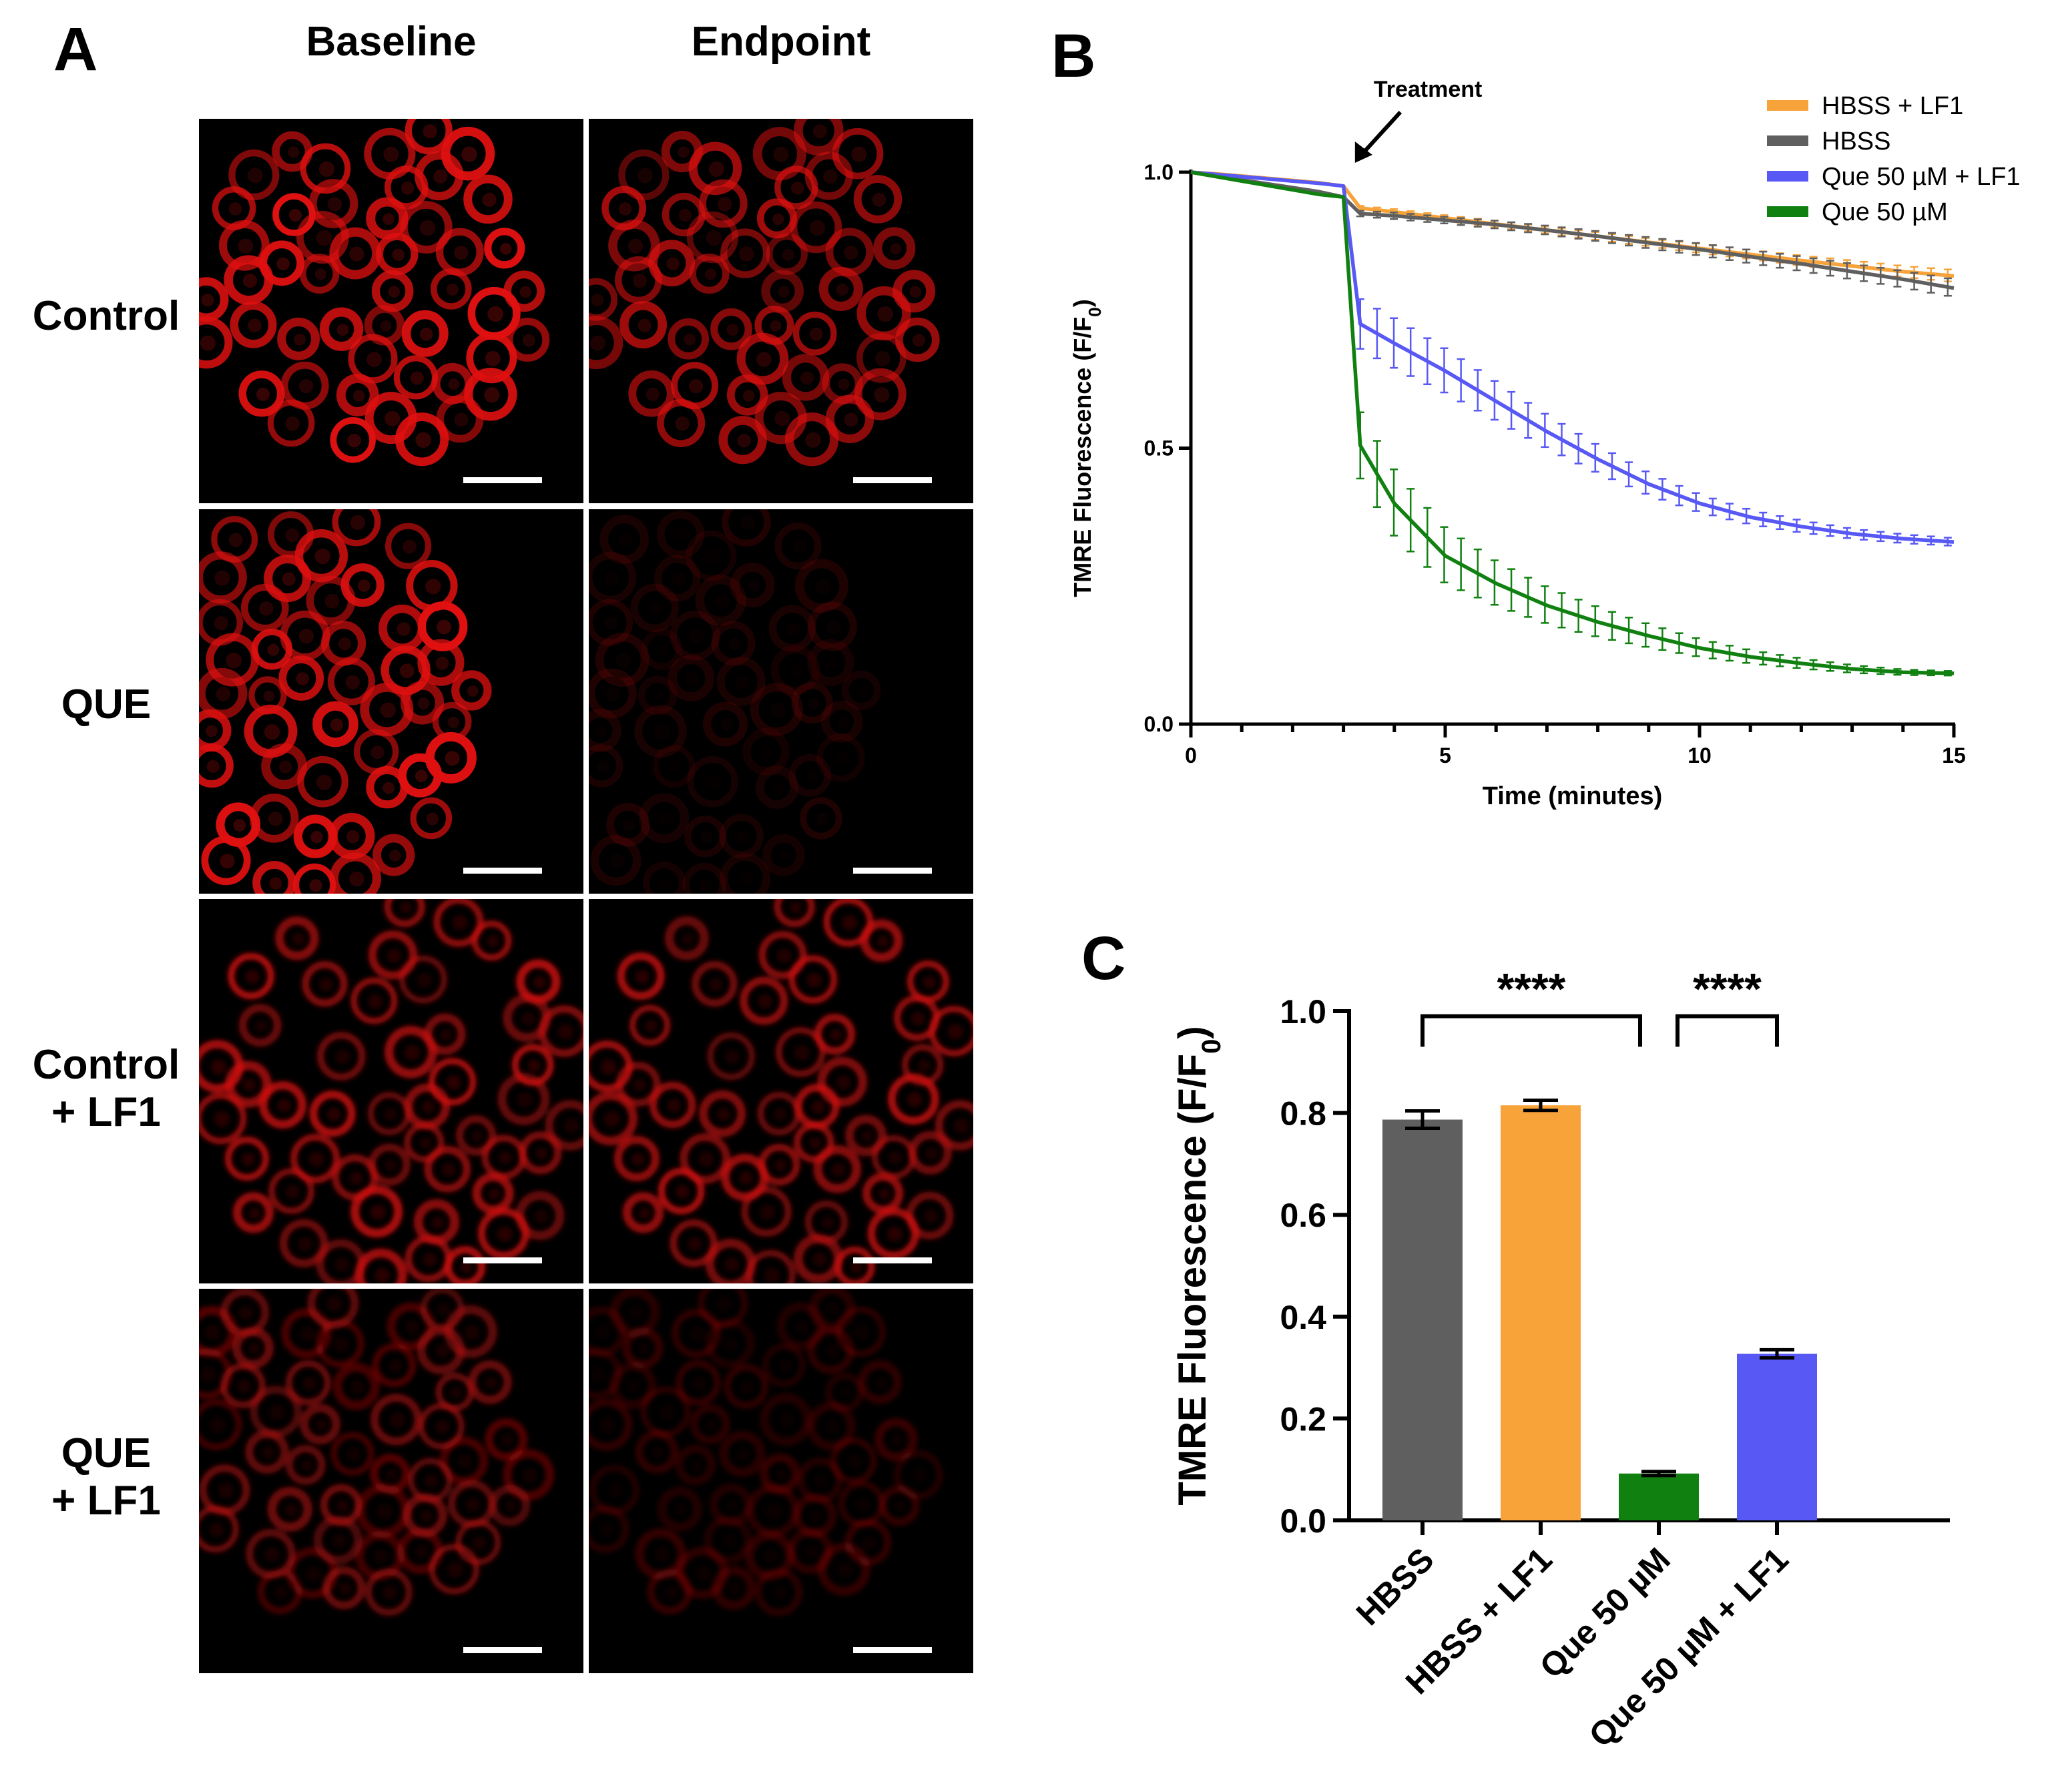 The height and width of the screenshot is (1792, 2062). I want to click on treatment-arrowhead, so click(1363, 152).